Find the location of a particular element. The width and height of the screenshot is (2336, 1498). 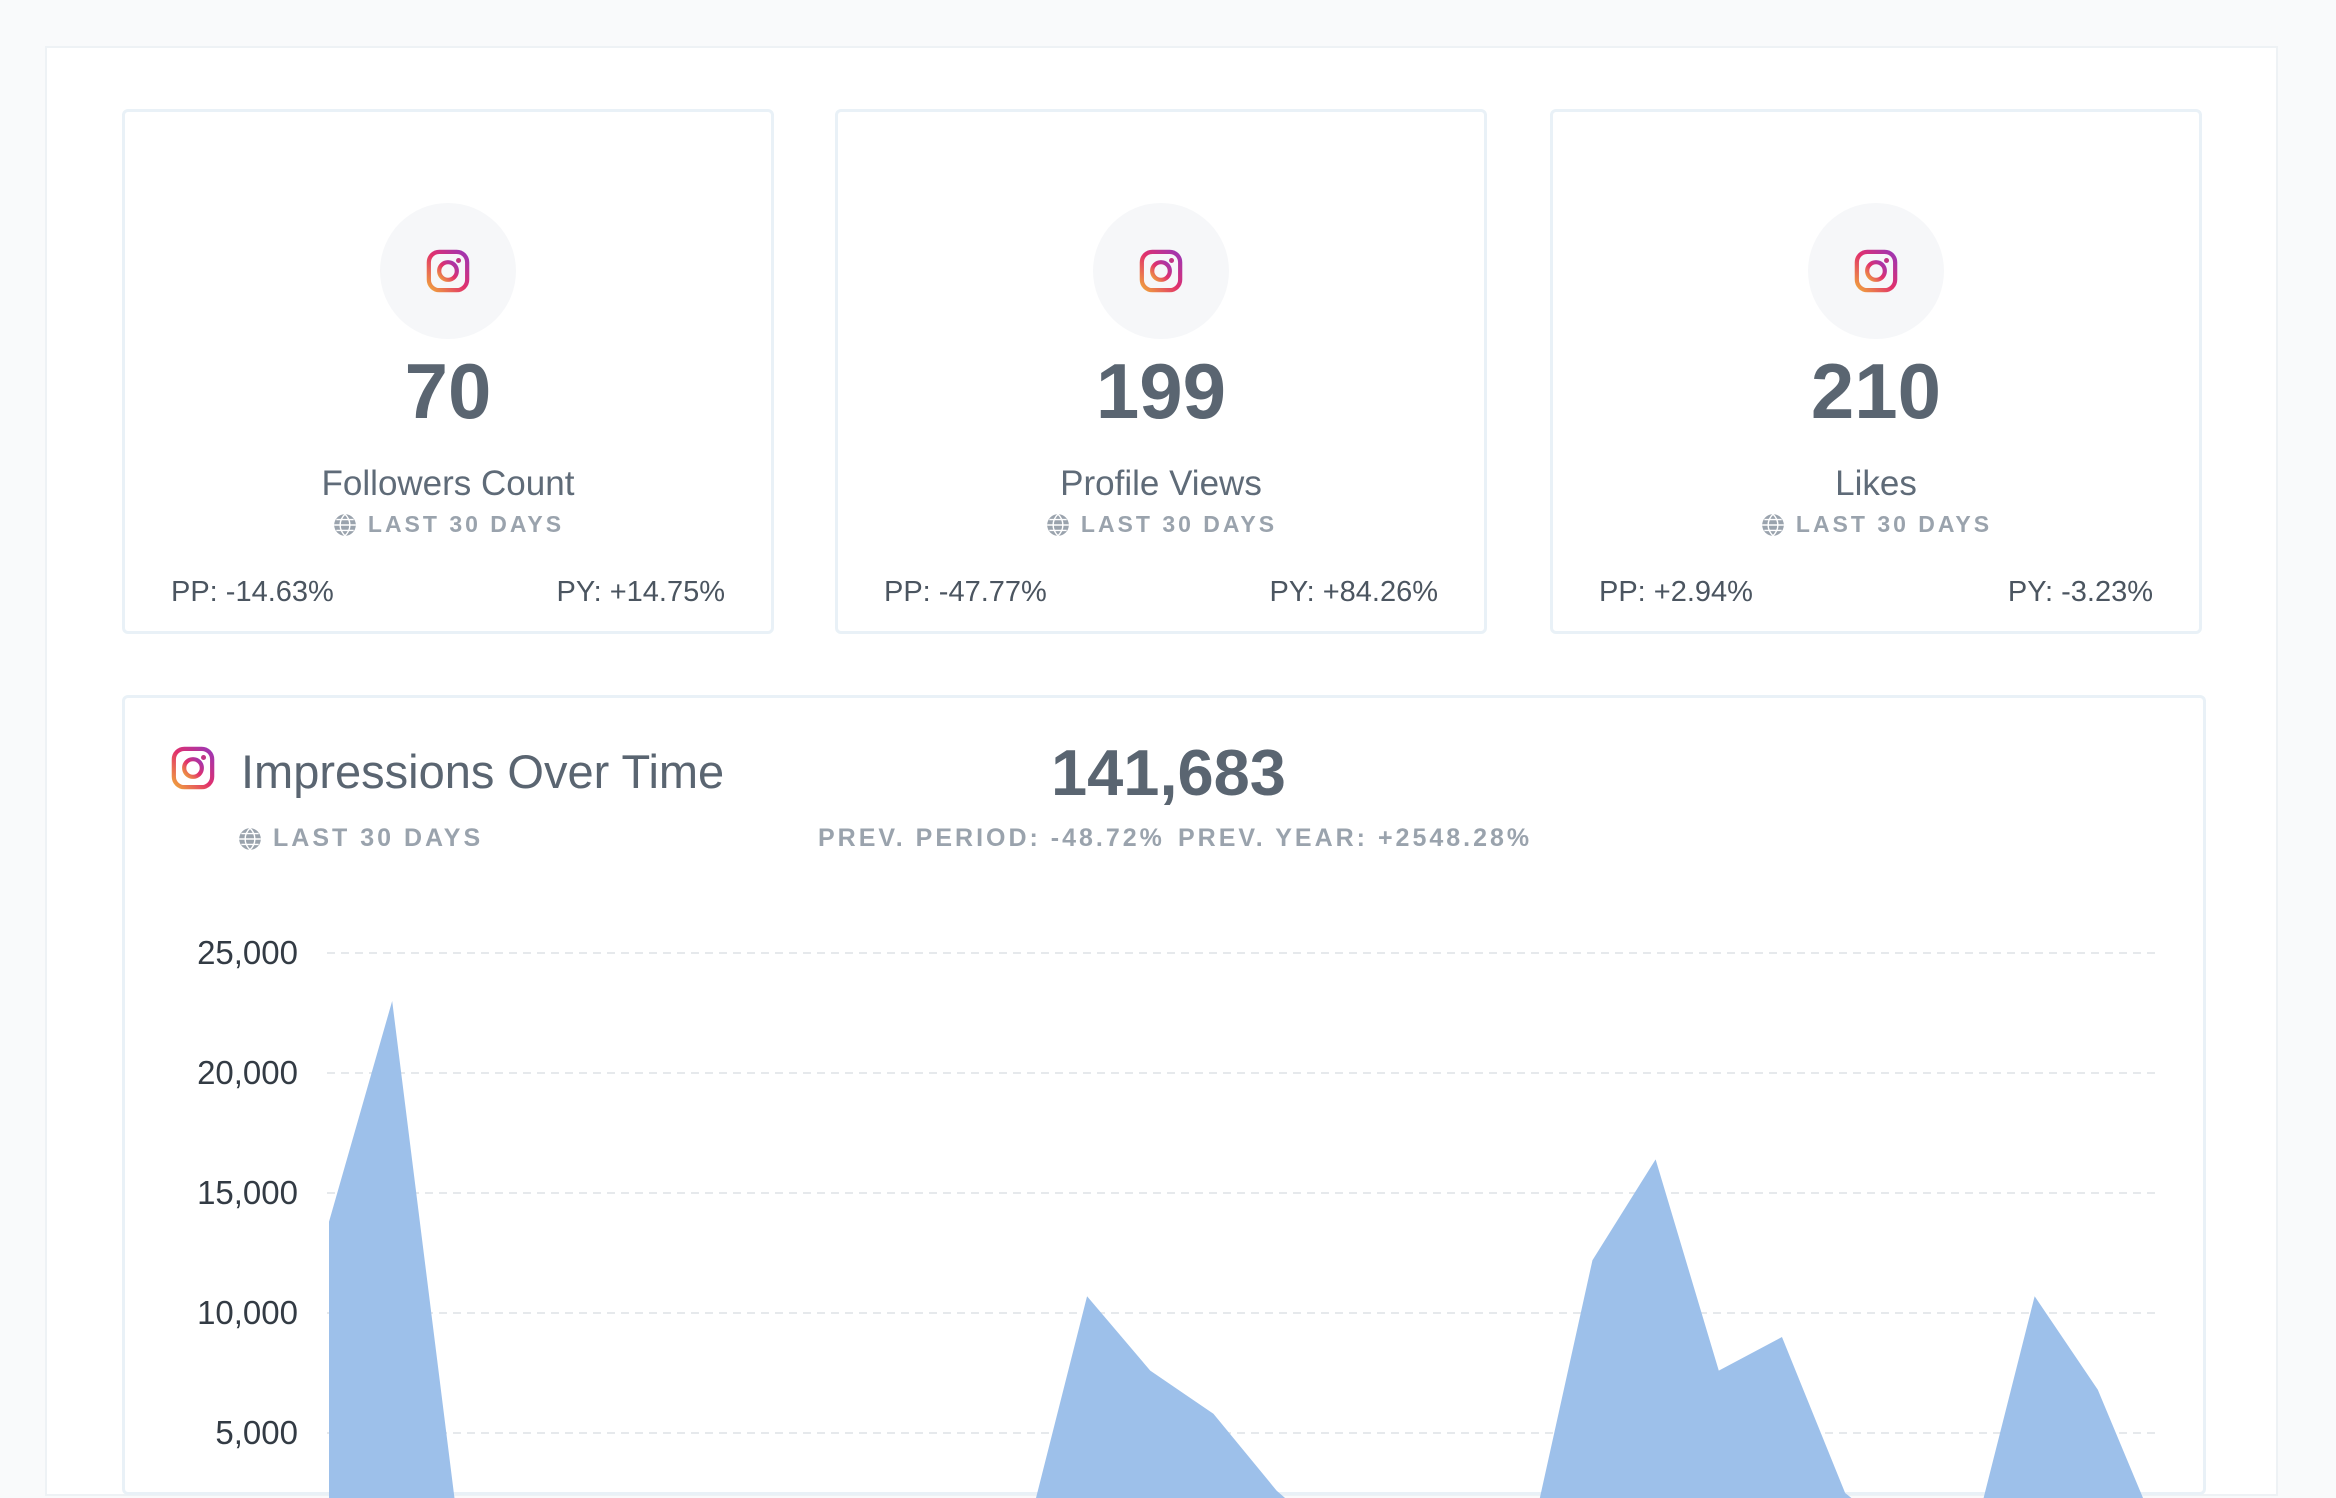

impressions-total: 141,683 is located at coordinates (1168, 772).